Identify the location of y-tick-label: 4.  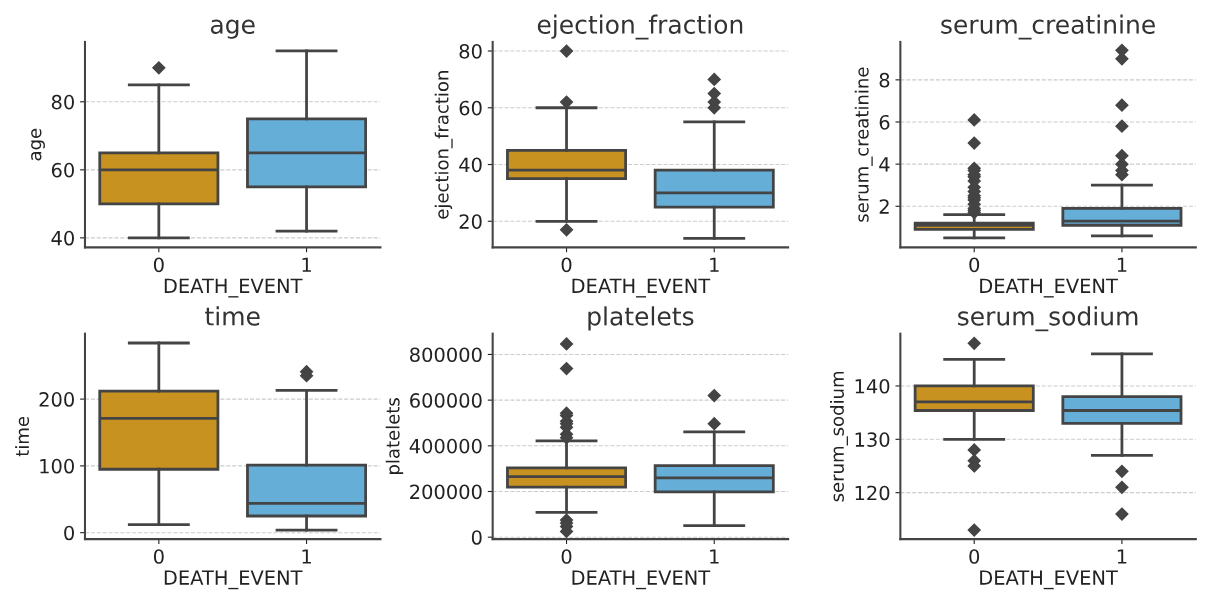
(884, 164).